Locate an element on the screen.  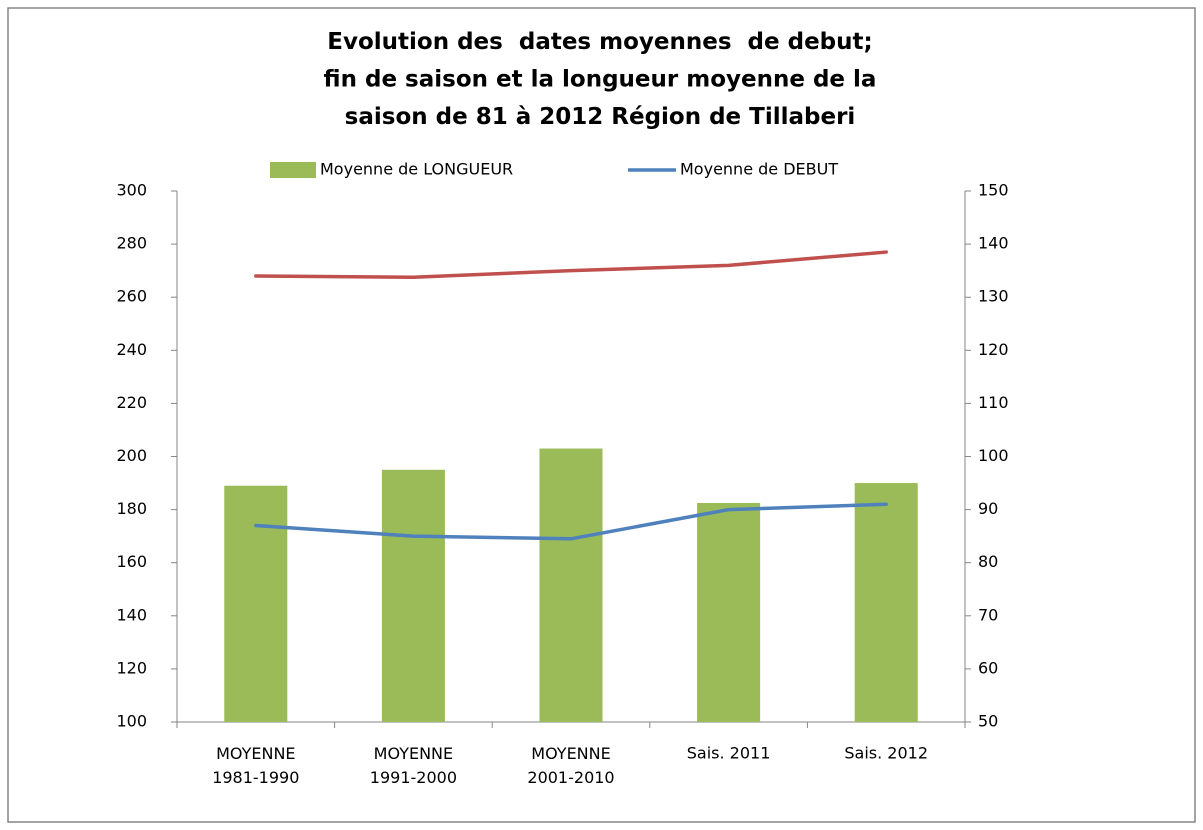
x-tick-label: MOYENNE 1991-2000 is located at coordinates (413, 765).